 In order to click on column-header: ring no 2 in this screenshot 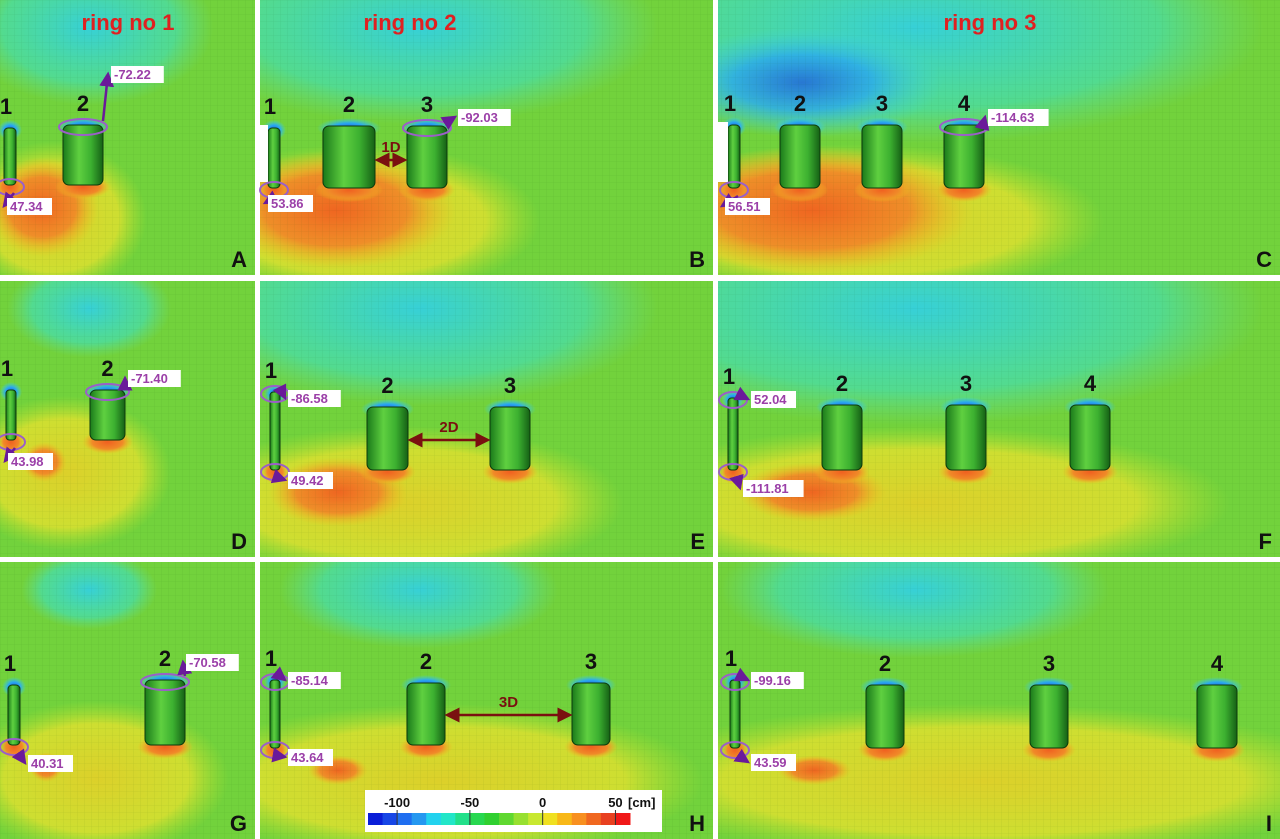, I will do `click(410, 22)`.